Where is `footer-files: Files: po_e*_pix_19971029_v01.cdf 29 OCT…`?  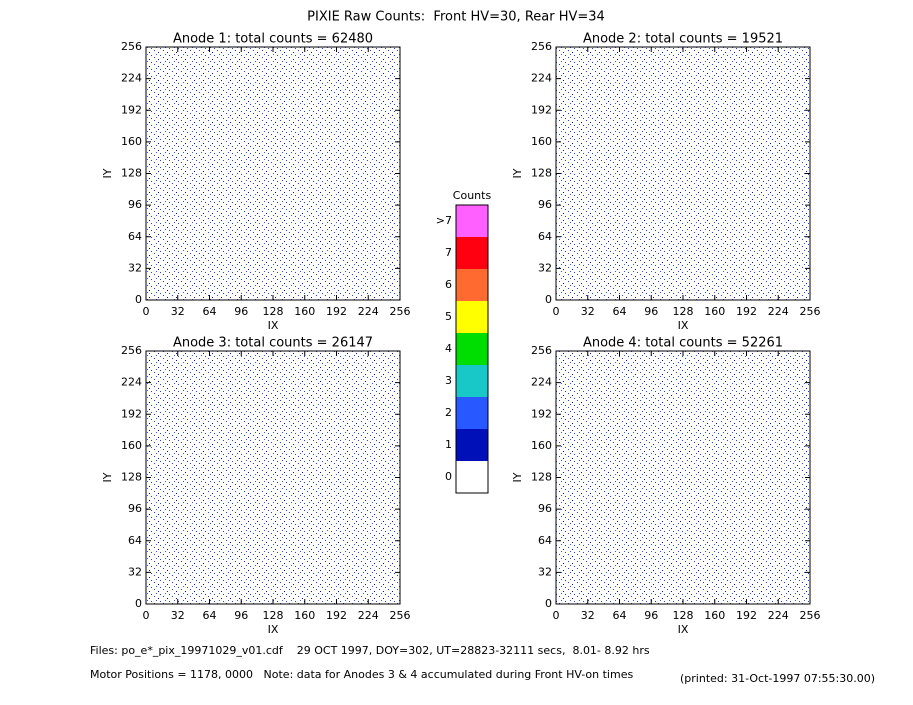
footer-files: Files: po_e*_pix_19971029_v01.cdf 29 OCT… is located at coordinates (370, 650).